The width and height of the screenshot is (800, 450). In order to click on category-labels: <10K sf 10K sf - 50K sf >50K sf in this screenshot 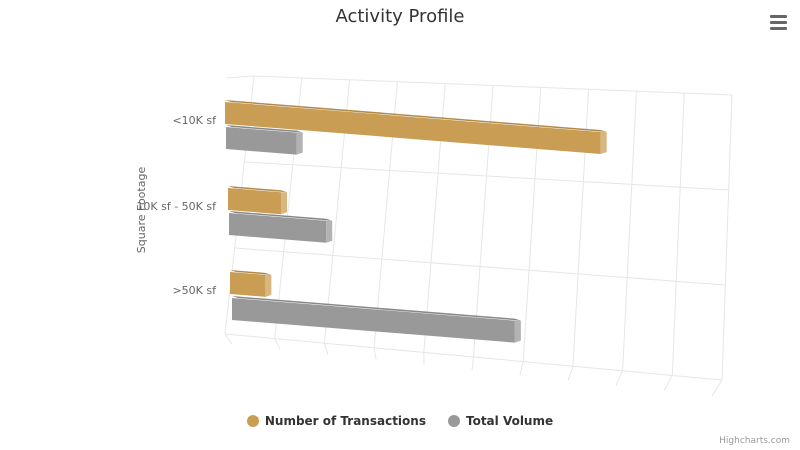, I will do `click(176, 205)`.